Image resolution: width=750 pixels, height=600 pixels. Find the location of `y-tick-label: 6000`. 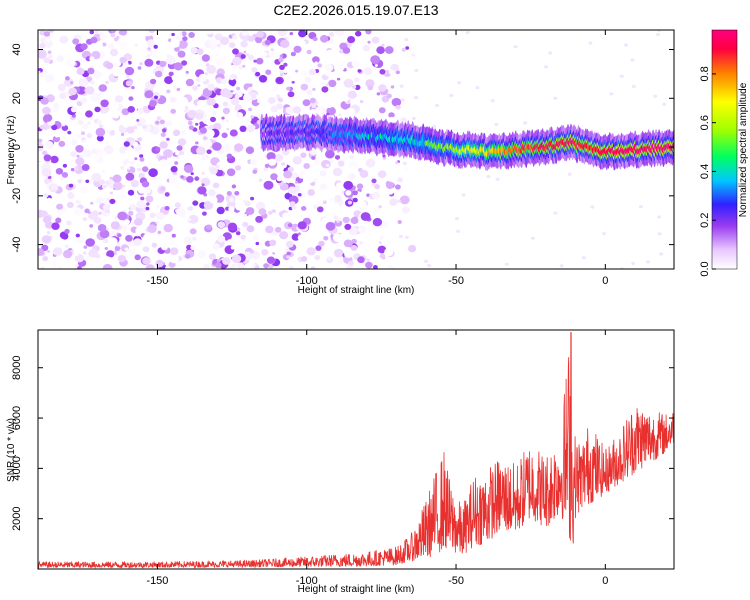

y-tick-label: 6000 is located at coordinates (17, 418).